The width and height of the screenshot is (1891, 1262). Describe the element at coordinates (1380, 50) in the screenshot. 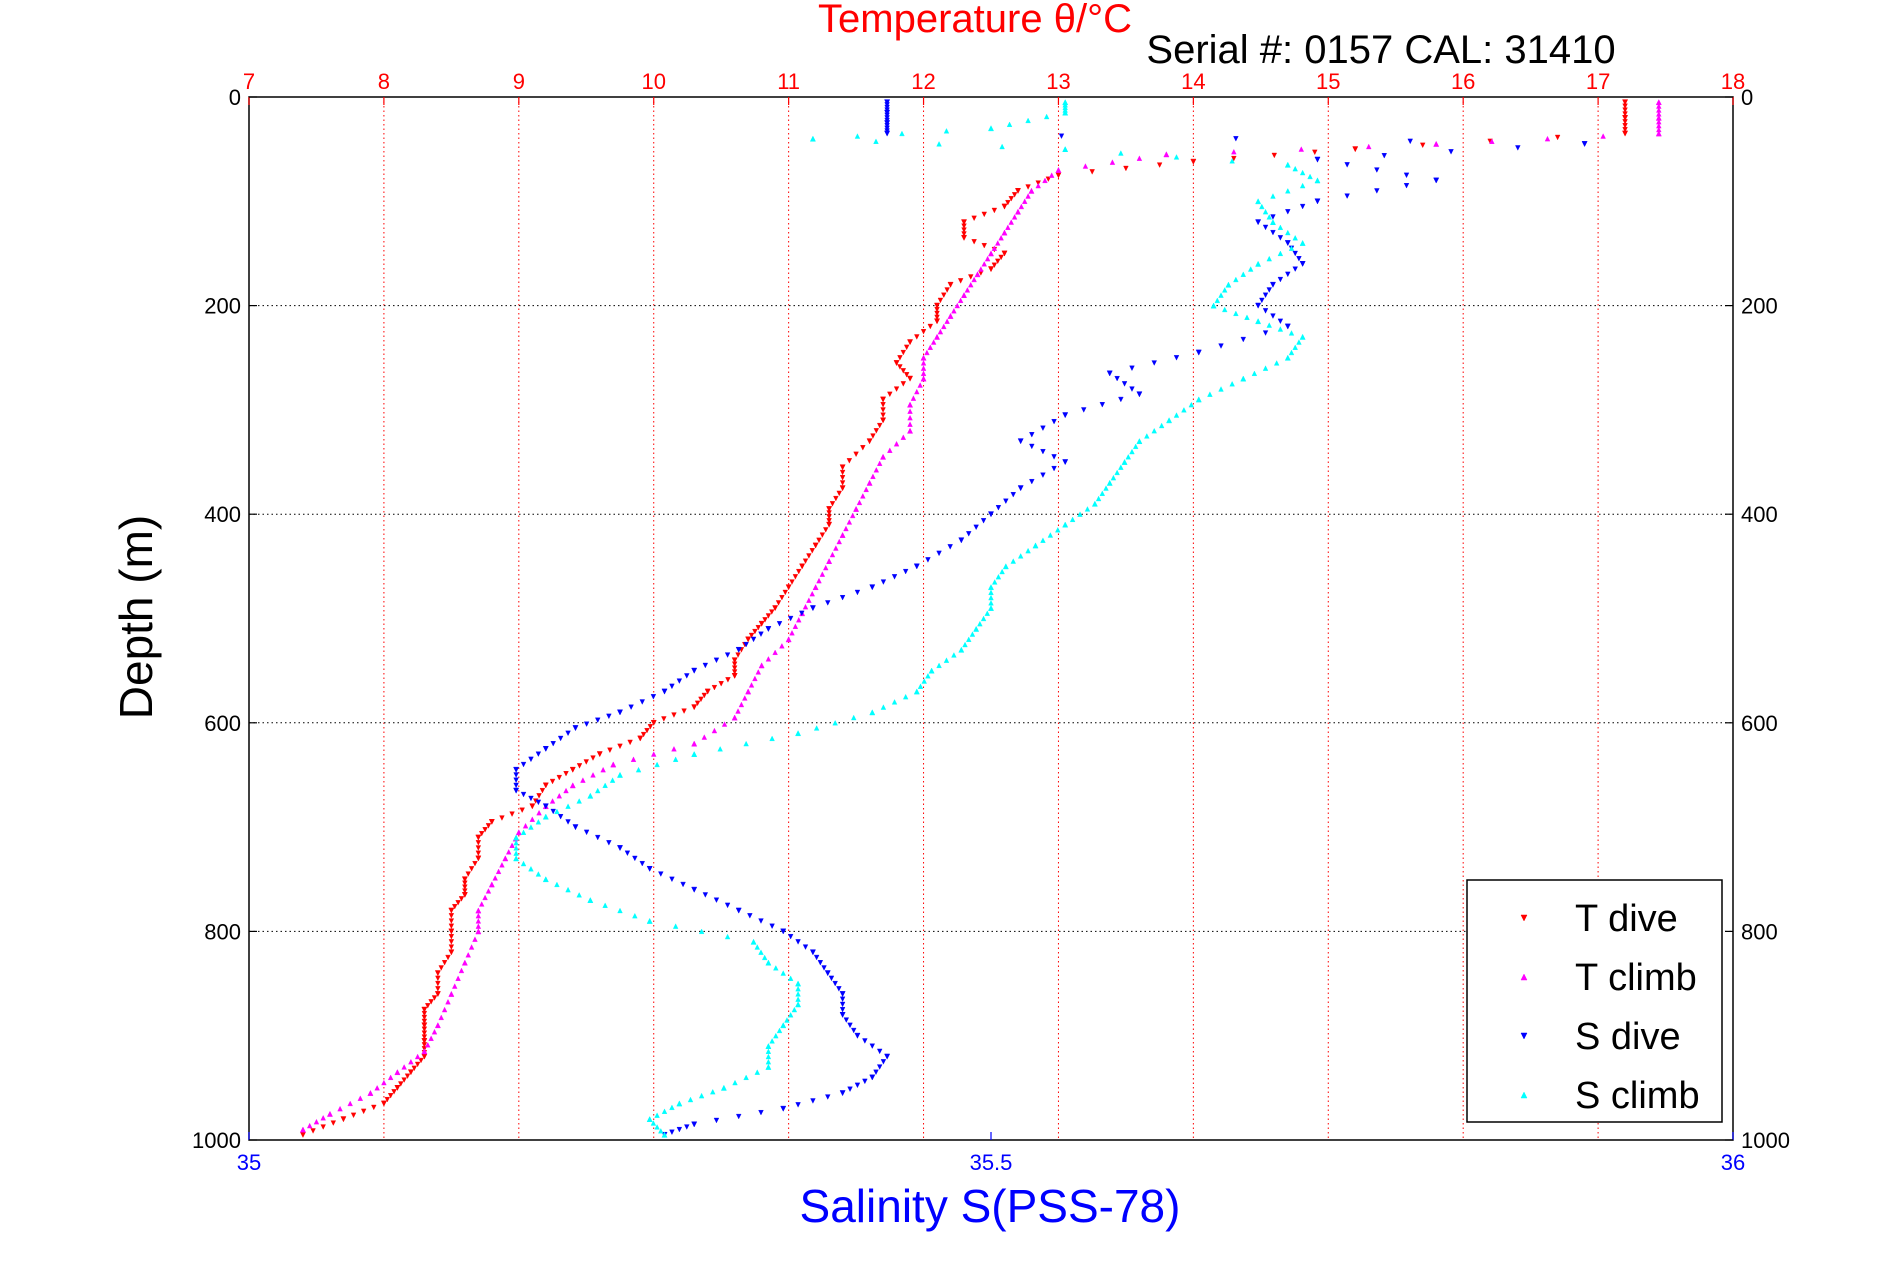

I see `serial-cal-label: Serial #: 0157 CAL: 31410` at that location.